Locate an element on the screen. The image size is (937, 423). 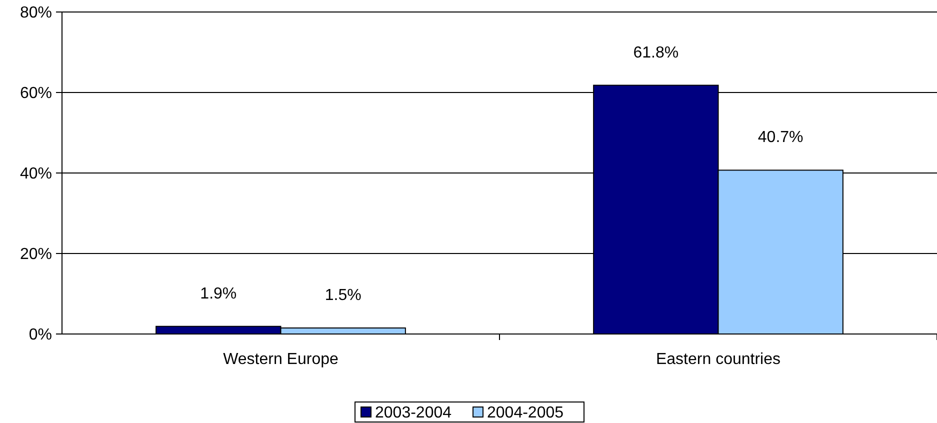
legend-label: 2004-2005 is located at coordinates (525, 413).